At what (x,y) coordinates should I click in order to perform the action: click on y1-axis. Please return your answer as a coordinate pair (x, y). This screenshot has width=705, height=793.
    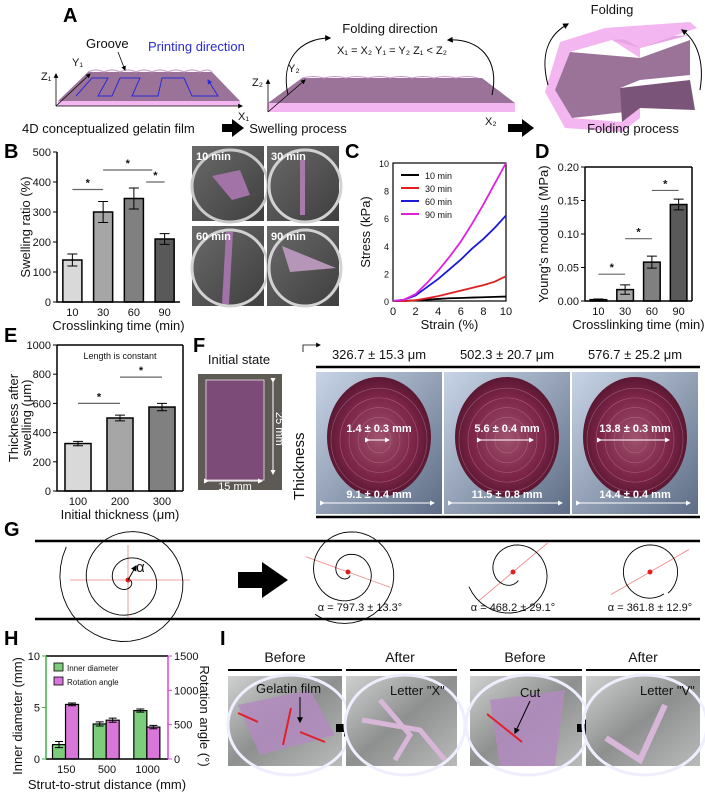
    Looking at the image, I should click on (73, 90).